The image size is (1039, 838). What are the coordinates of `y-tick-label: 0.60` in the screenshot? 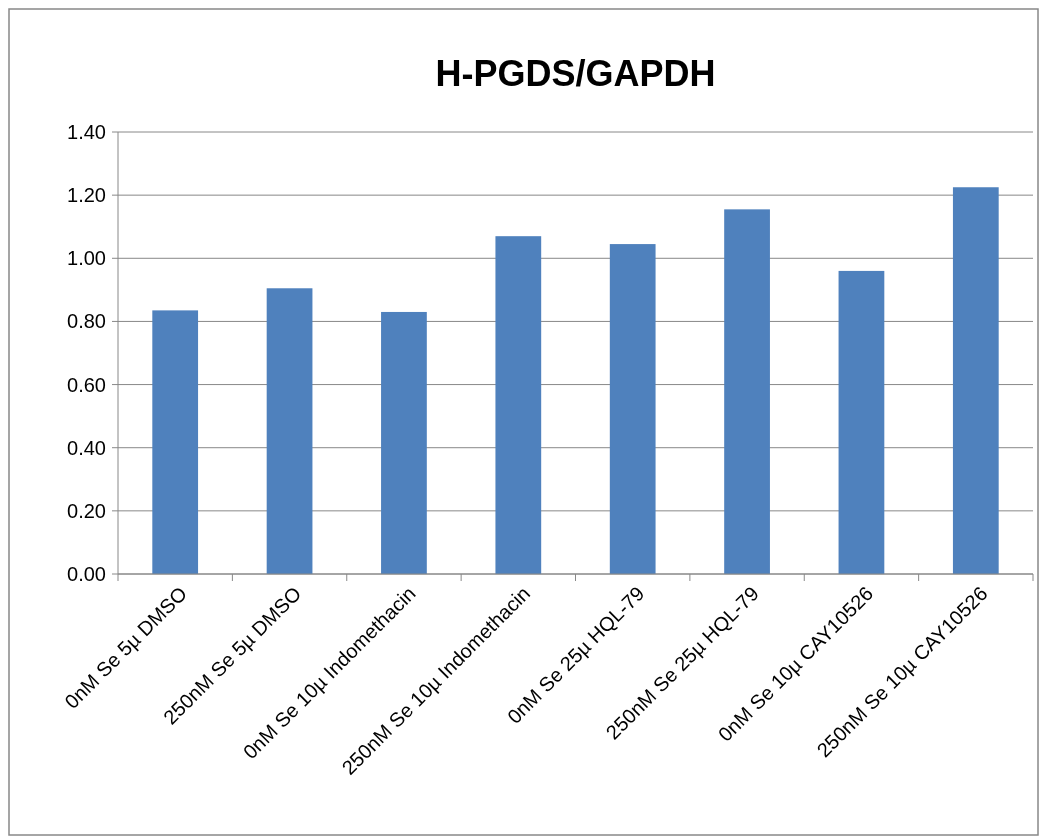 It's located at (86, 384).